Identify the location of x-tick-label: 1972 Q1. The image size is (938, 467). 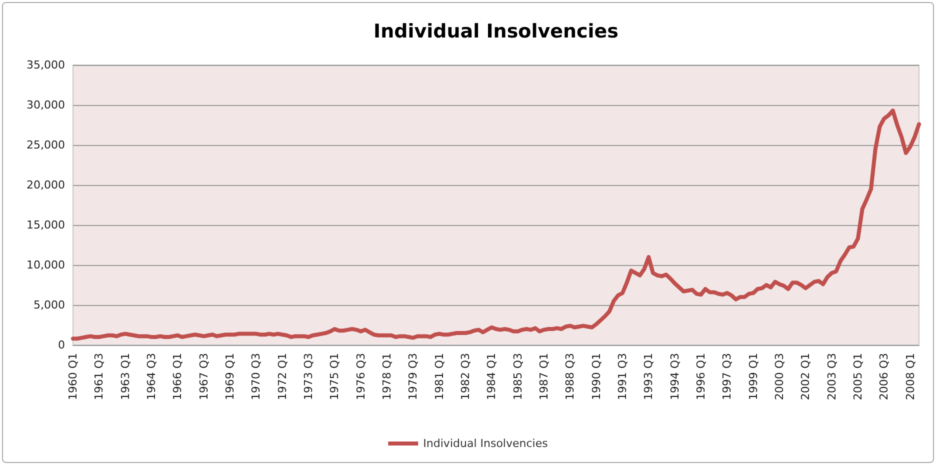
(282, 376).